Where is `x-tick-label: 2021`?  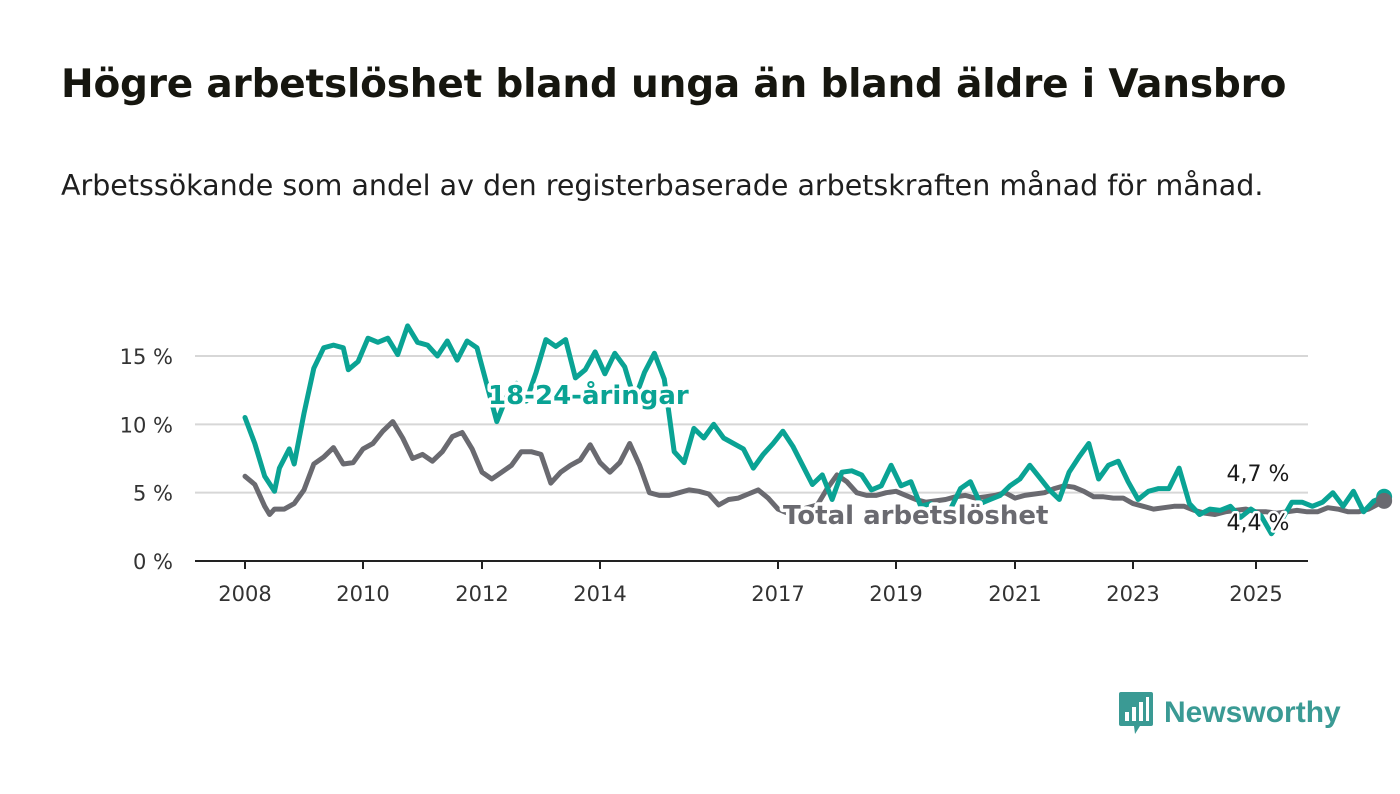
x-tick-label: 2021 is located at coordinates (1014, 594).